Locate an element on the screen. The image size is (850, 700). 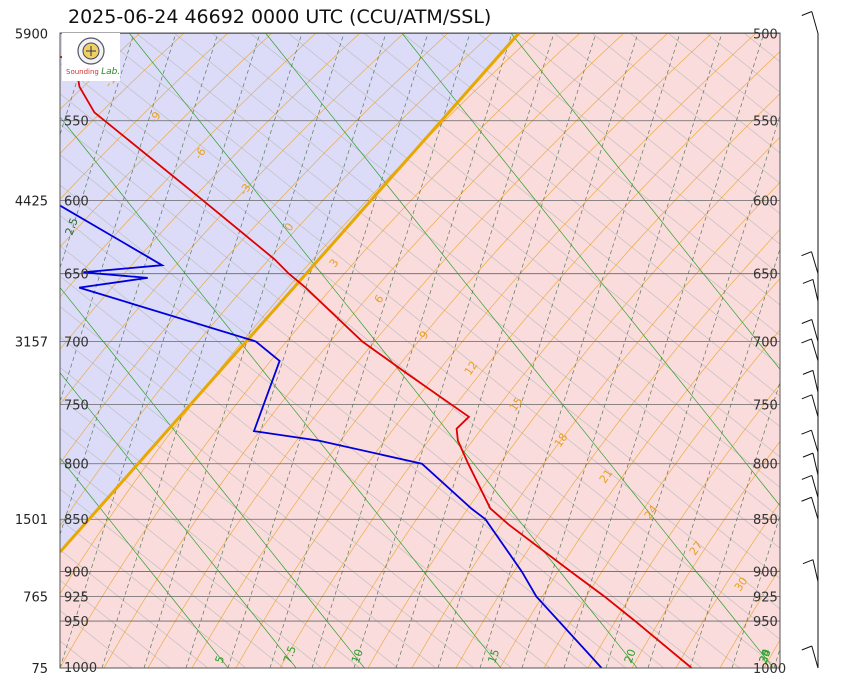
pressure-label-right: 900 is located at coordinates (765, 573).